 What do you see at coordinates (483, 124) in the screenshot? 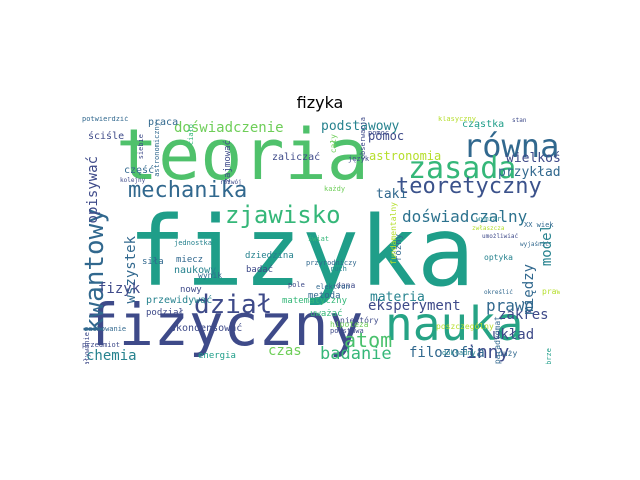
I see `word-czastka: cząstka` at bounding box center [483, 124].